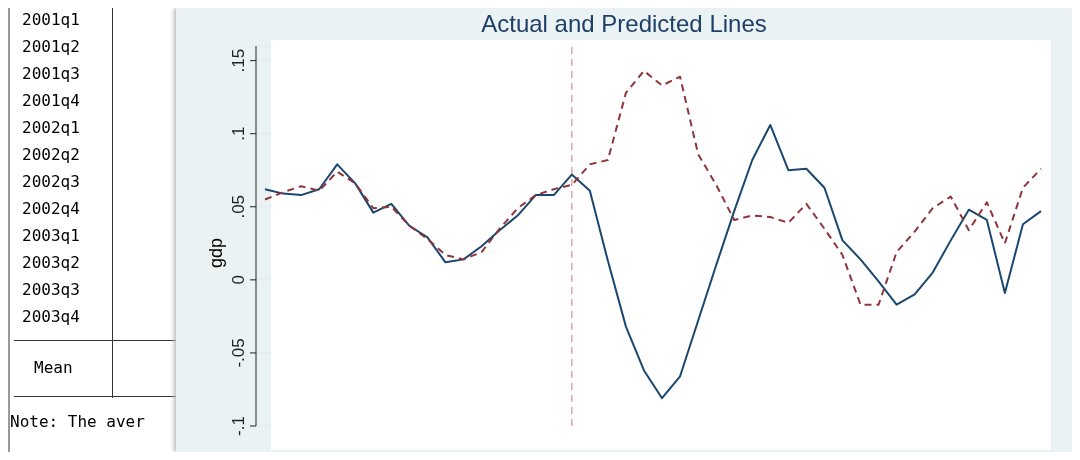  What do you see at coordinates (624, 24) in the screenshot?
I see `chart-title: Actual and Predicted Lines` at bounding box center [624, 24].